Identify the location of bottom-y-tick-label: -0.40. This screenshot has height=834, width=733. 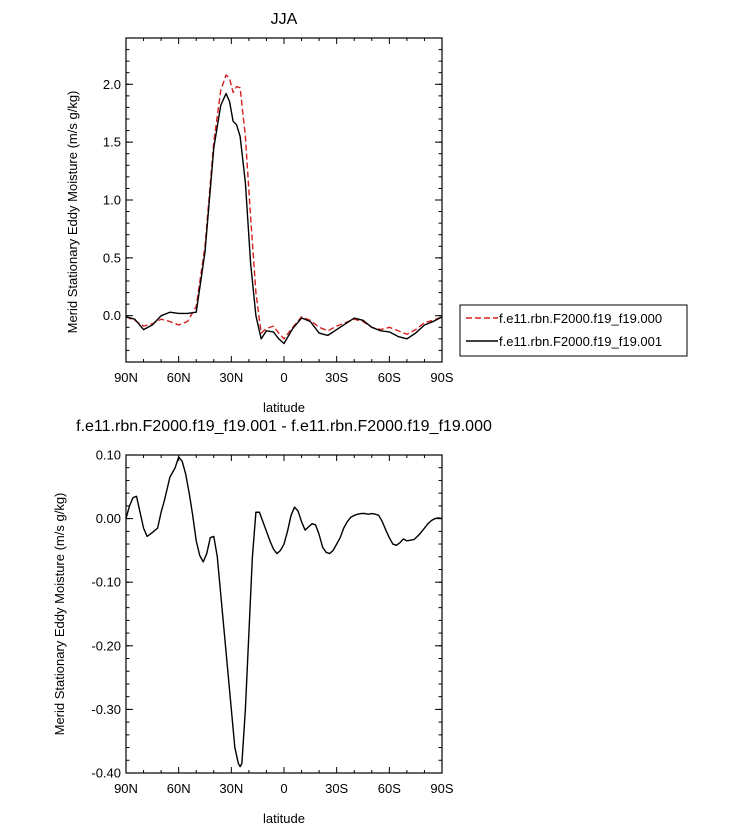
(106, 773).